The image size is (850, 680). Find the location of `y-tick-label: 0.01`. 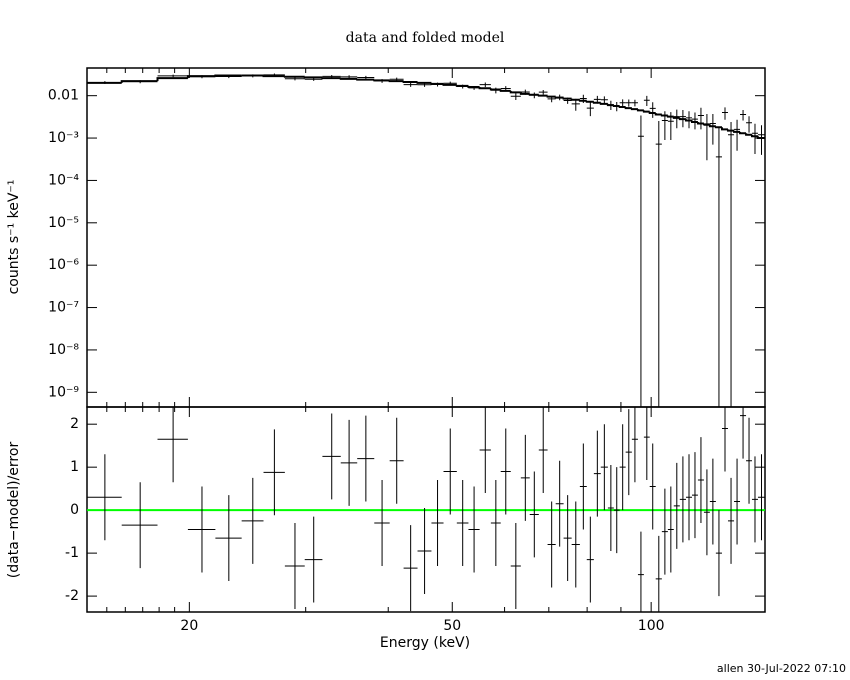

y-tick-label: 0.01 is located at coordinates (63, 96).